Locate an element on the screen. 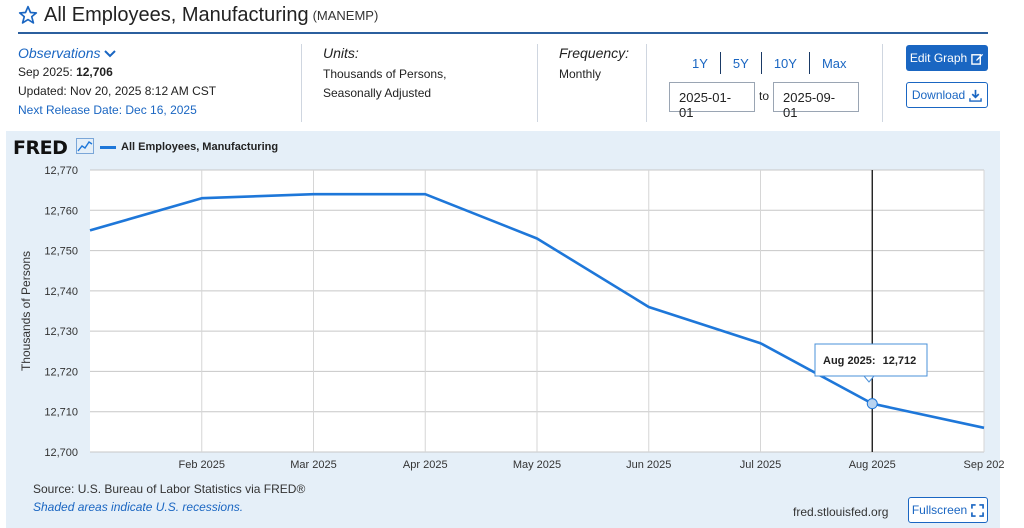  legend-swatch is located at coordinates (108, 147).